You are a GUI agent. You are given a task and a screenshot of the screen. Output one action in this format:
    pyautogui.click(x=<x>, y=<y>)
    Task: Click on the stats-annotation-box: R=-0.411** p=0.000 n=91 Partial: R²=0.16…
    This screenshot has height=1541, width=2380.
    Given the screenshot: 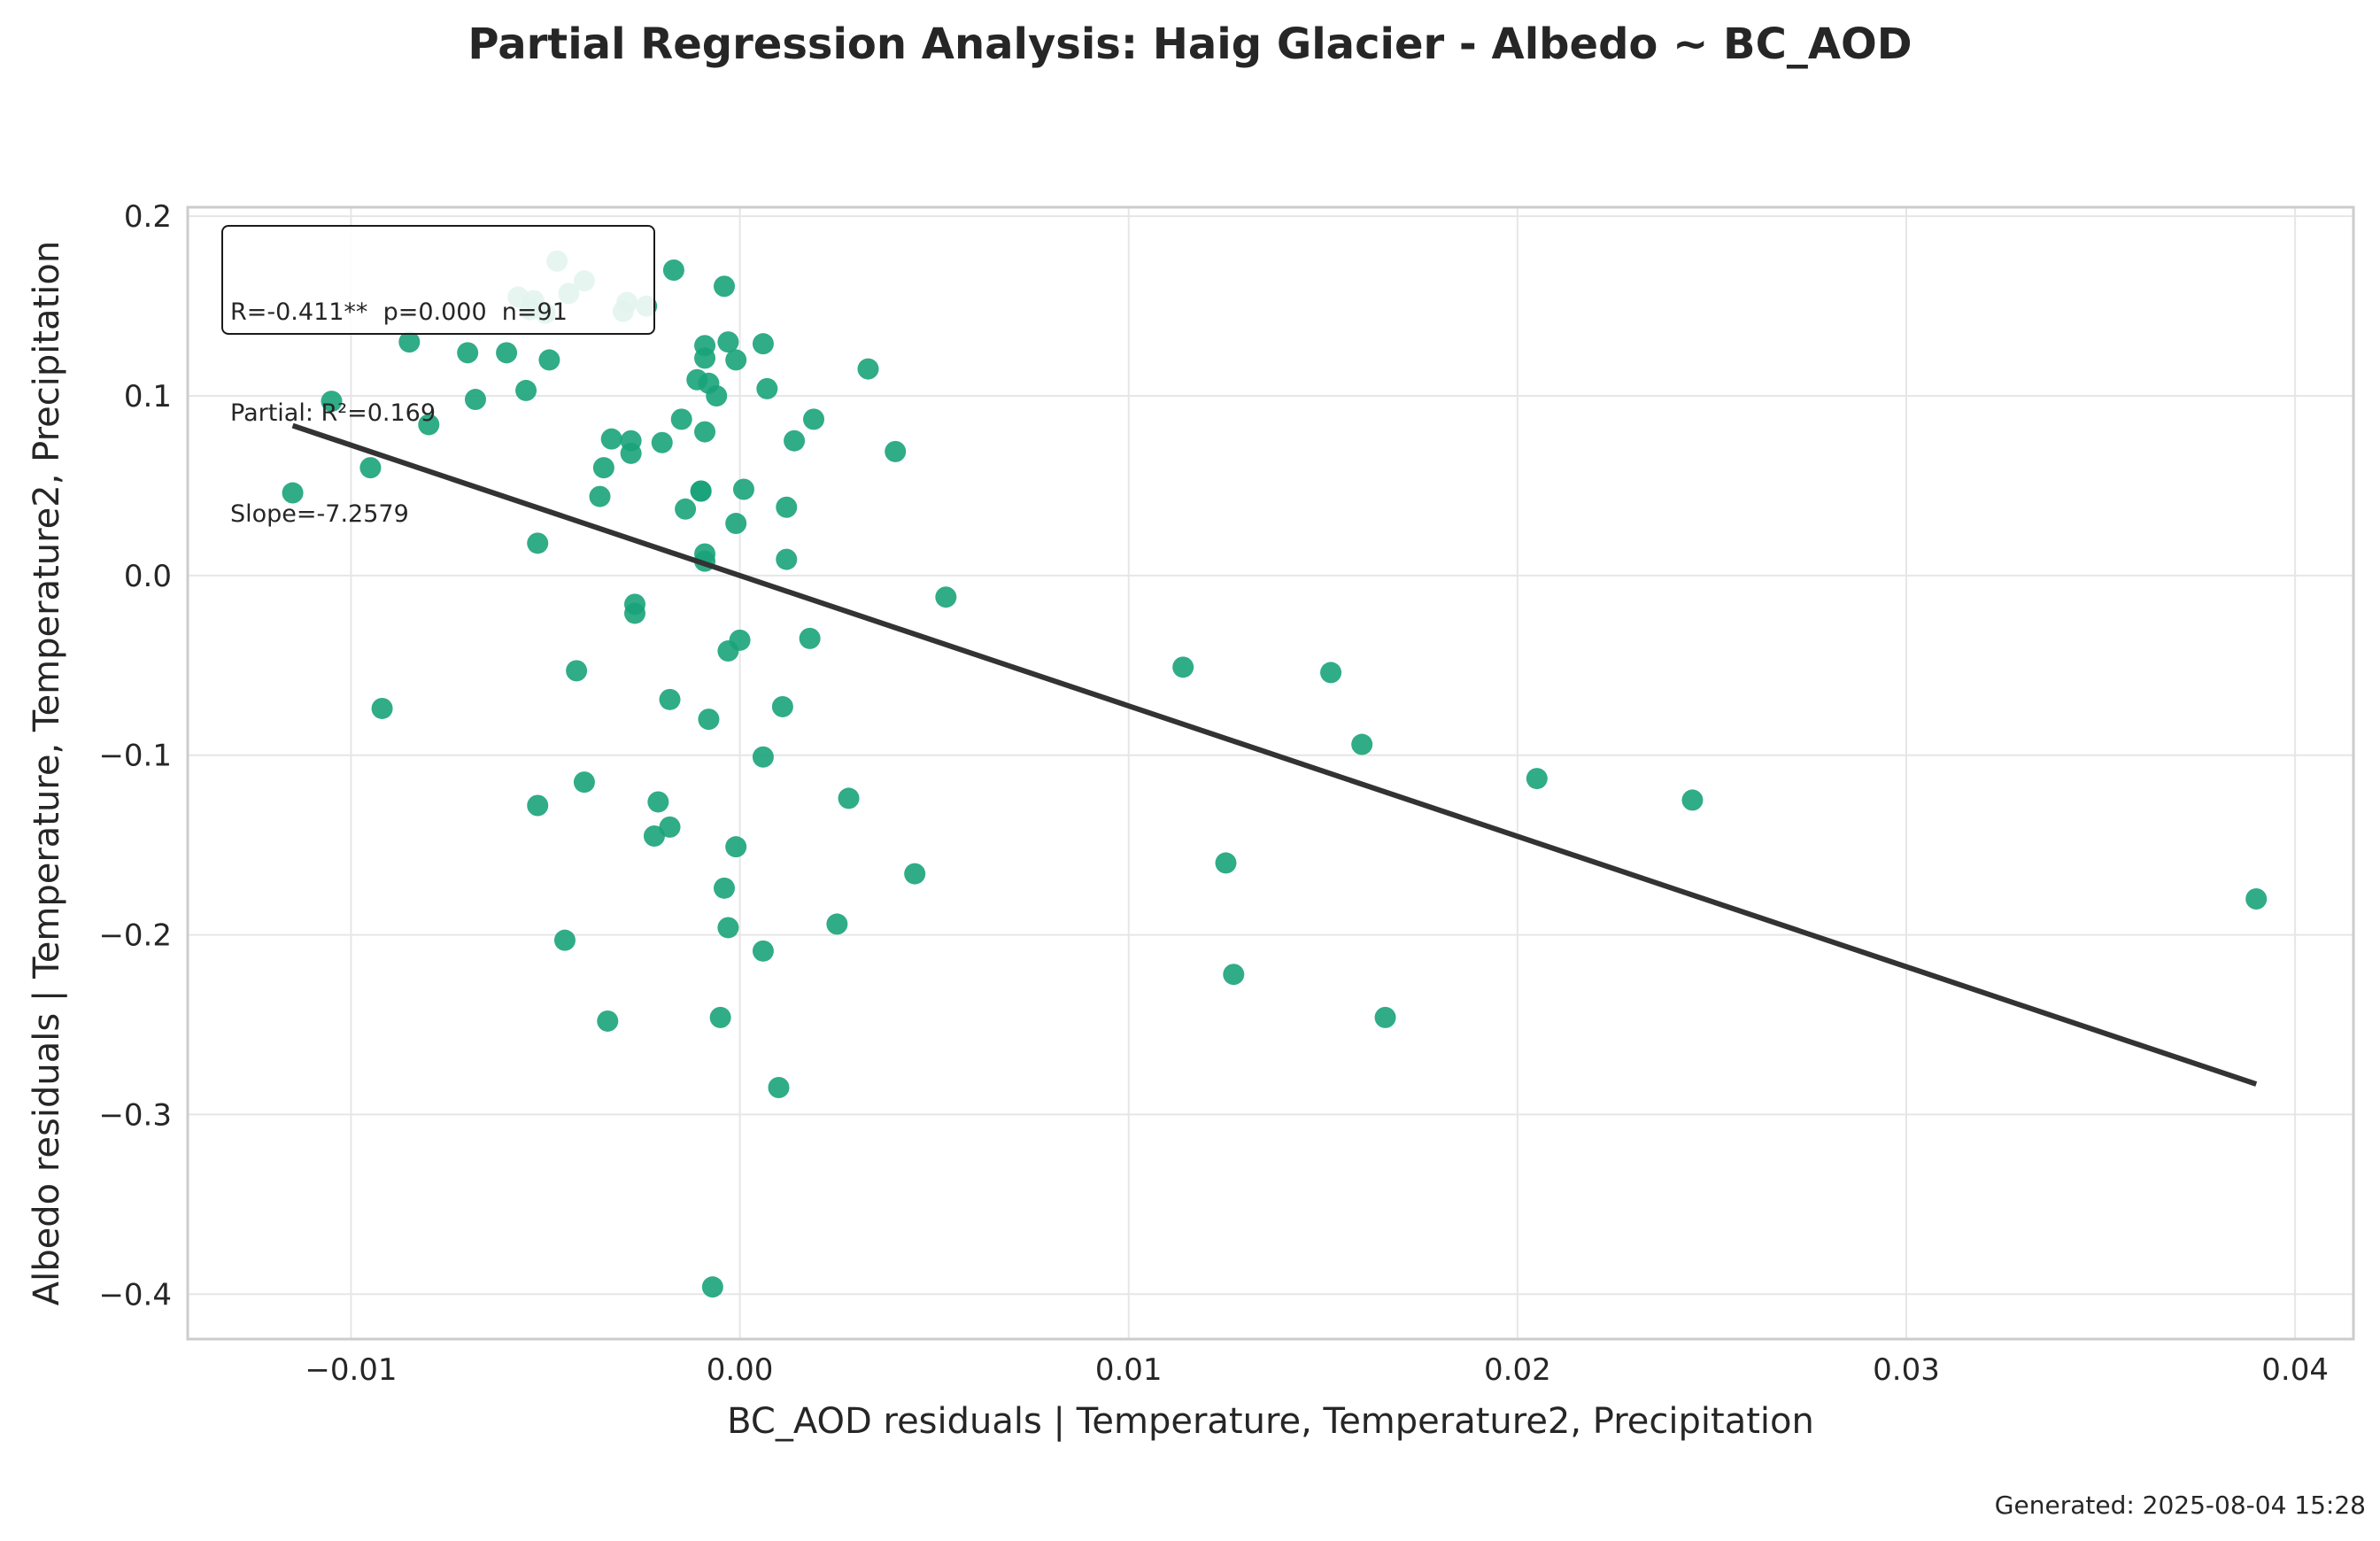 What is the action you would take?
    pyautogui.click(x=438, y=376)
    